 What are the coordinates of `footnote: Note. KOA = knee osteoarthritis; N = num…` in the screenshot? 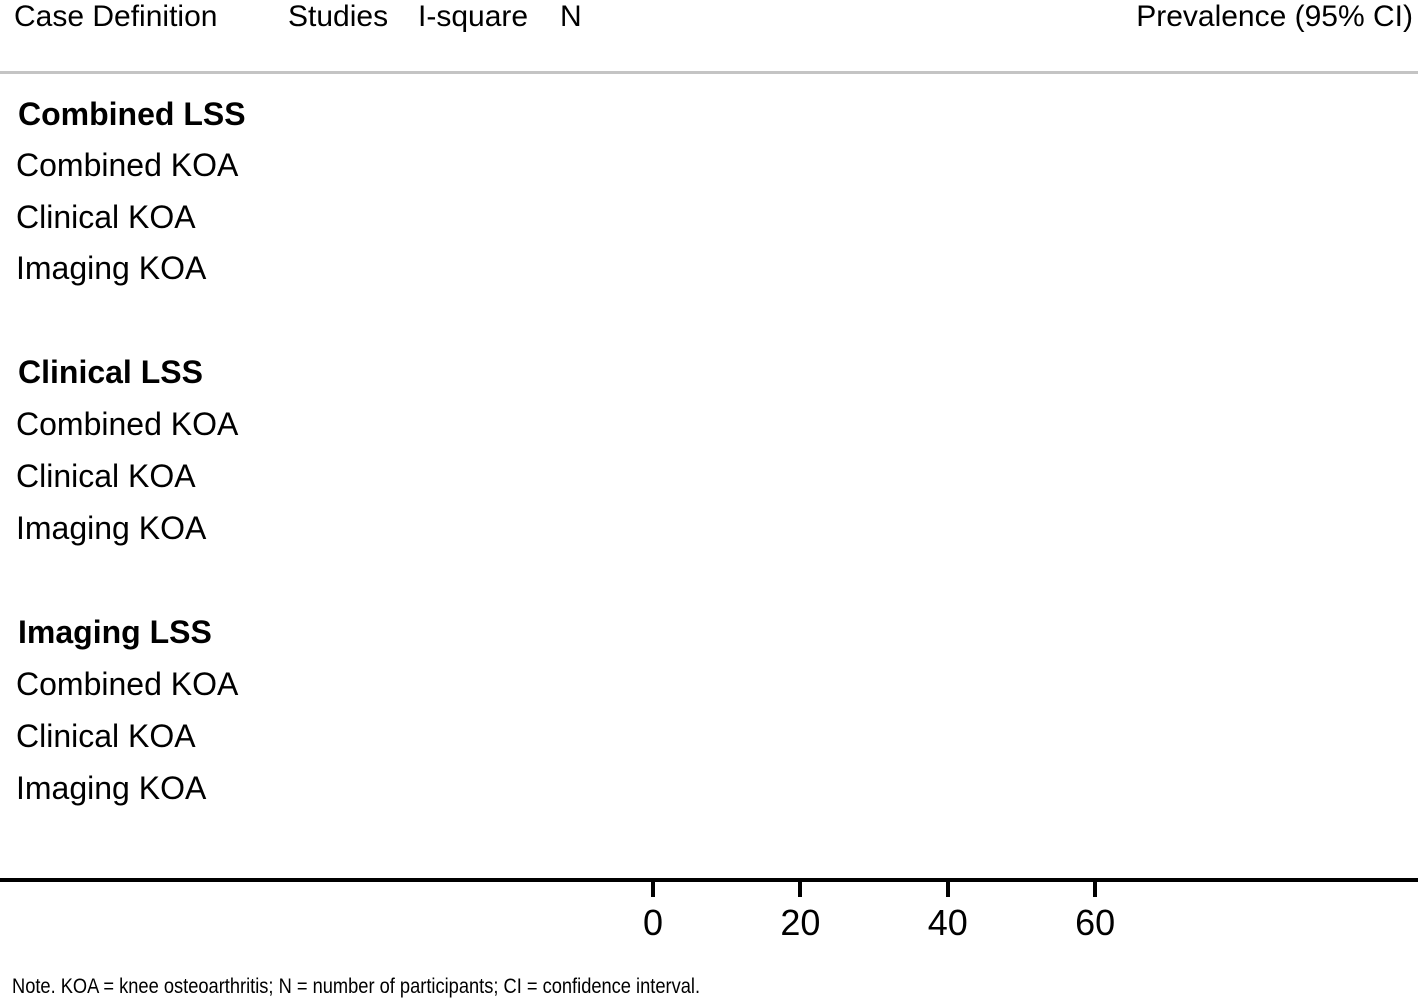 It's located at (356, 986).